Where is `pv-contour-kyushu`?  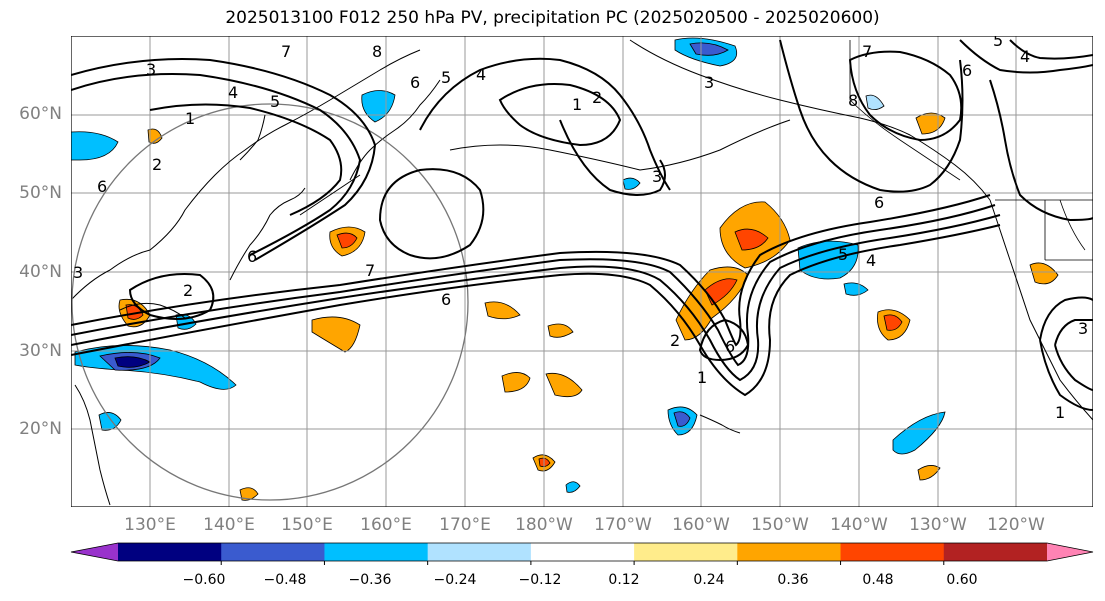
pv-contour-kyushu is located at coordinates (171, 296).